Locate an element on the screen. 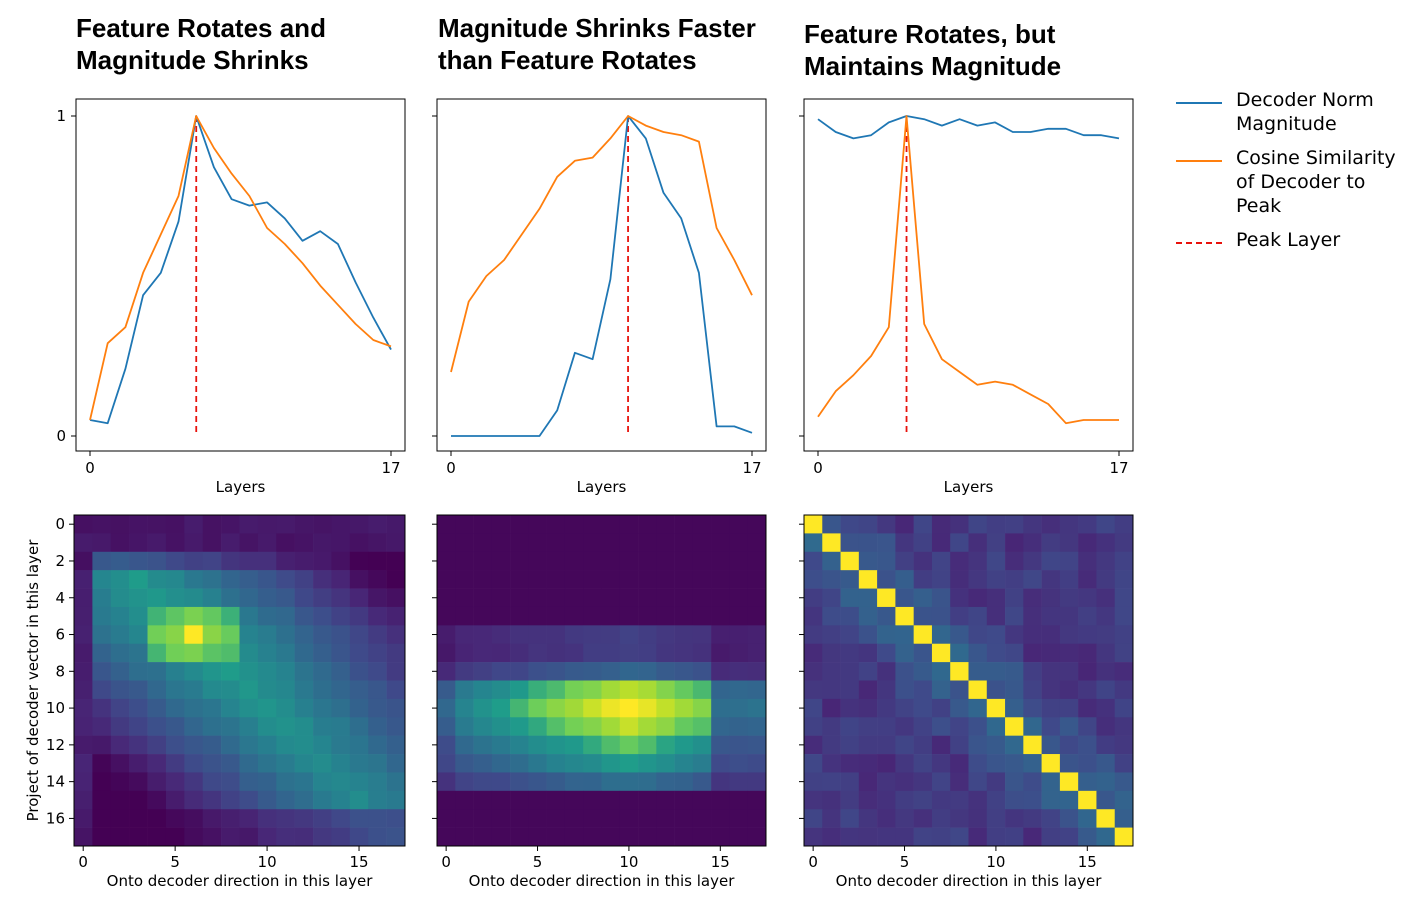 This screenshot has height=906, width=1408. x-tick-label: 5 is located at coordinates (175, 862).